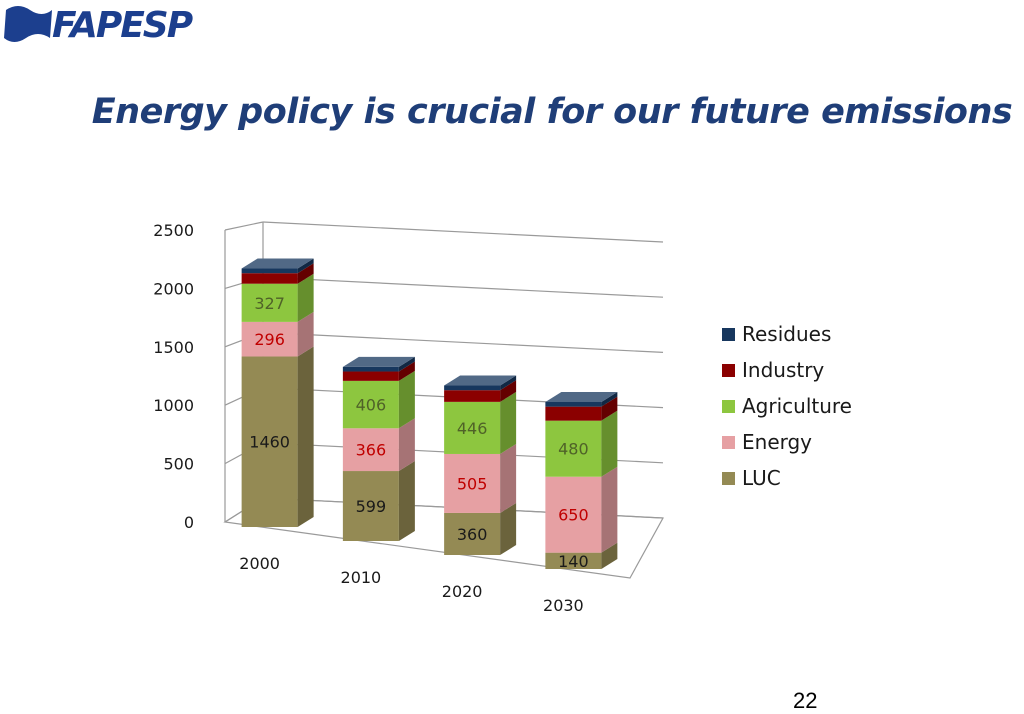 This screenshot has width=1024, height=714. Describe the element at coordinates (305, 297) in the screenshot. I see `bar-side-agriculture-2000` at that location.